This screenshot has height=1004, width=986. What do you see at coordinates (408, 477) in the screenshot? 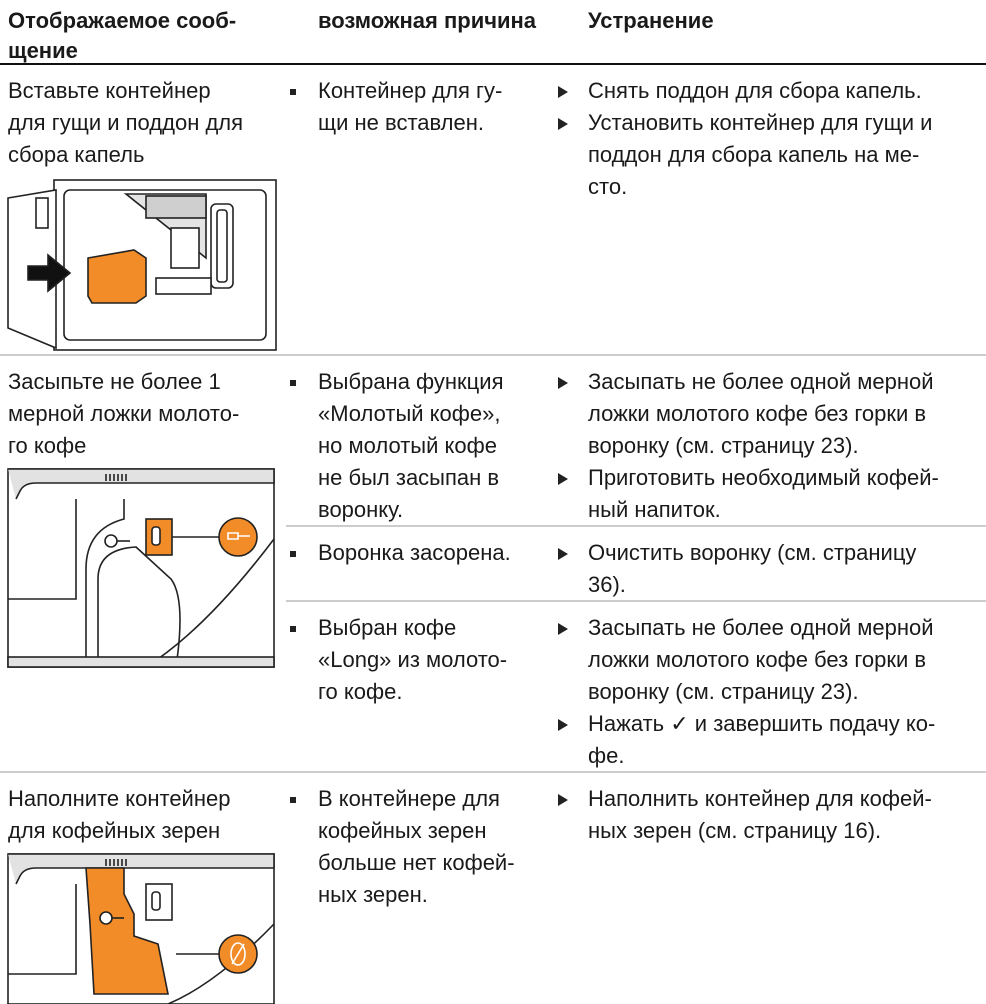
I see `cause-line: не был засыпан в` at bounding box center [408, 477].